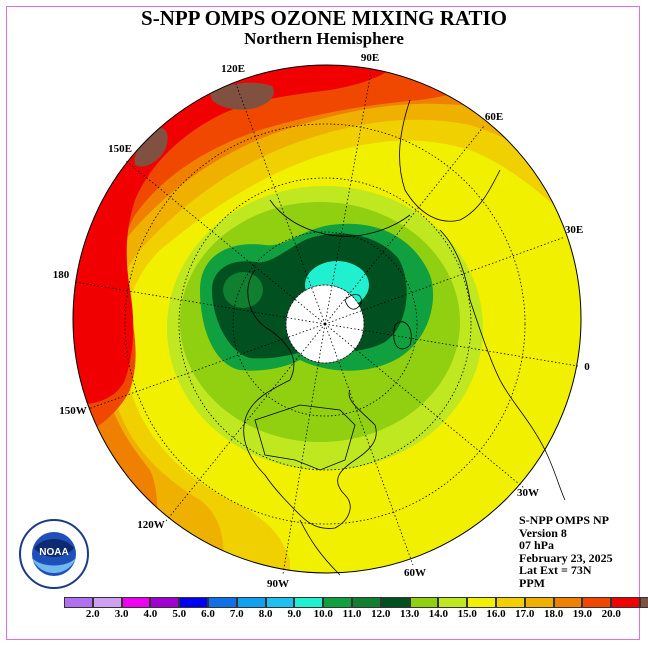 This screenshot has height=648, width=648. What do you see at coordinates (151, 525) in the screenshot?
I see `label-120w: 120W` at bounding box center [151, 525].